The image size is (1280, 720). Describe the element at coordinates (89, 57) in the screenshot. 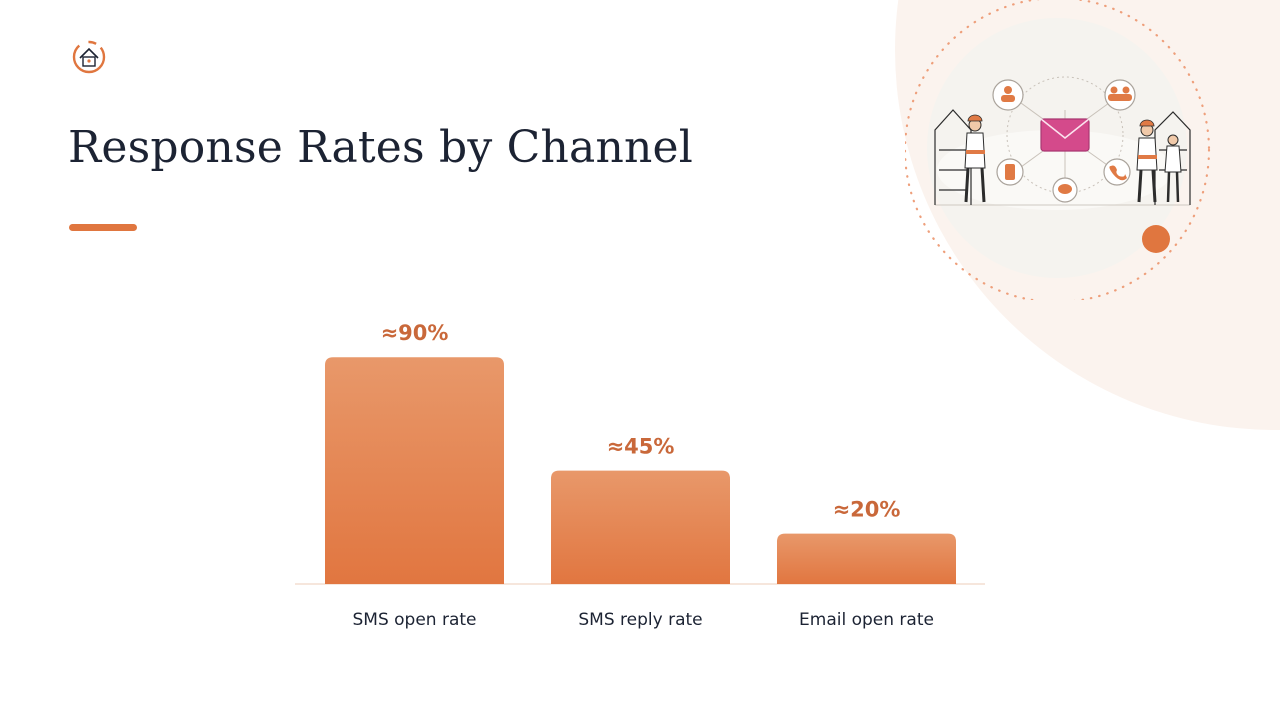

I see `house-circle-logo-icon` at that location.